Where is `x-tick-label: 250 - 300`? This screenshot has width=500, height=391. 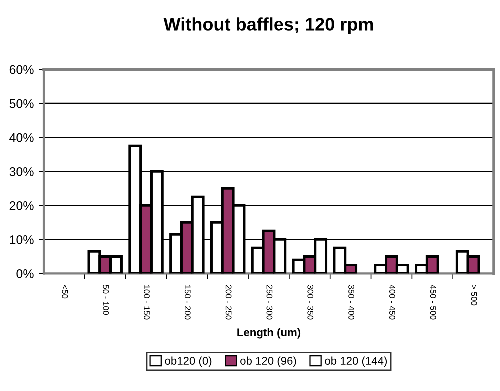
x-tick-label: 250 - 300 is located at coordinates (269, 302).